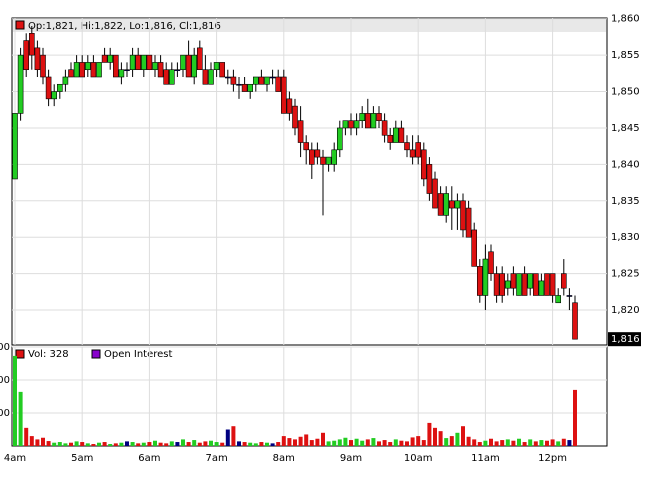 The height and width of the screenshot is (487, 650). Describe the element at coordinates (149, 458) in the screenshot. I see `x-tick-label: 6am` at that location.